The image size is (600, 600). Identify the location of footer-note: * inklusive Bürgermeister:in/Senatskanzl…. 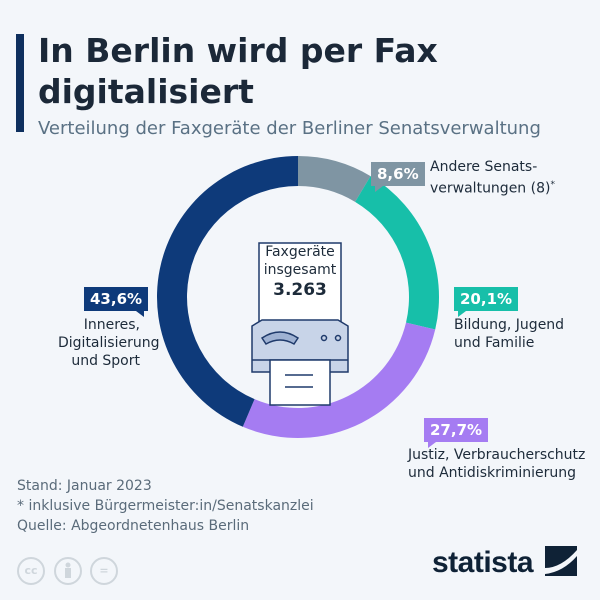
(165, 506).